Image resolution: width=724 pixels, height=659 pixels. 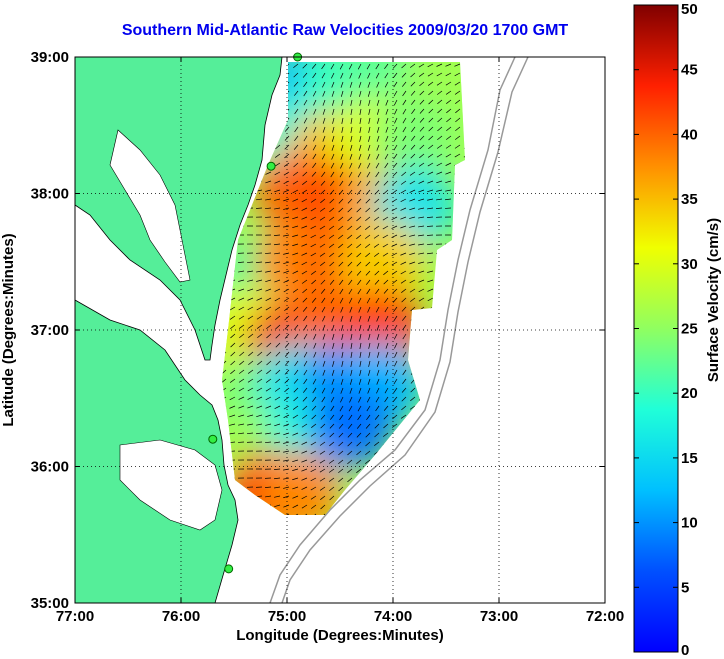 What do you see at coordinates (685, 650) in the screenshot?
I see `colorbar-tick-label: 0` at bounding box center [685, 650].